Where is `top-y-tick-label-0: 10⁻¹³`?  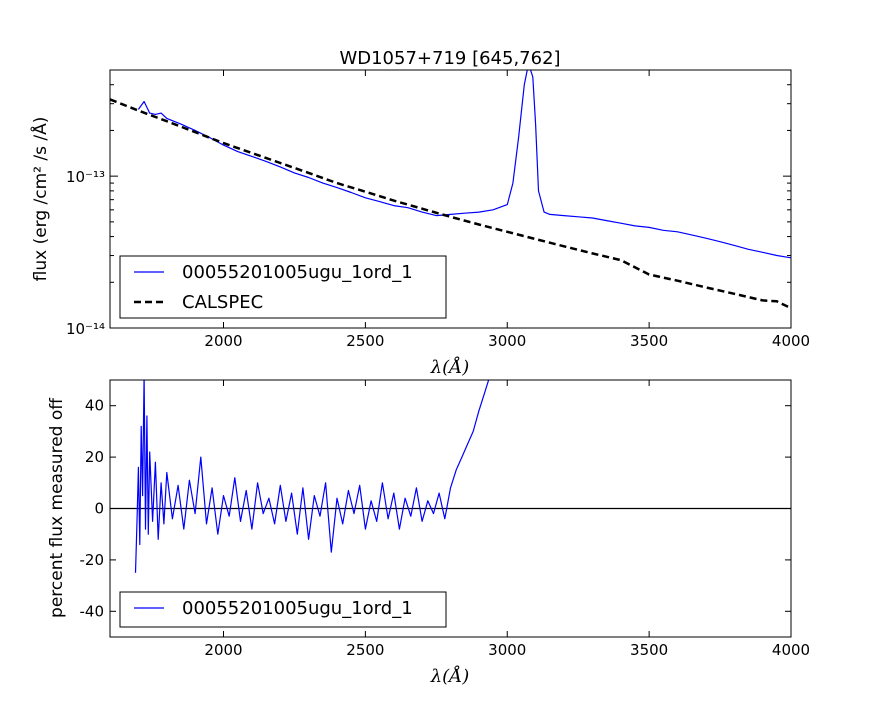 top-y-tick-label-0: 10⁻¹³ is located at coordinates (85, 177).